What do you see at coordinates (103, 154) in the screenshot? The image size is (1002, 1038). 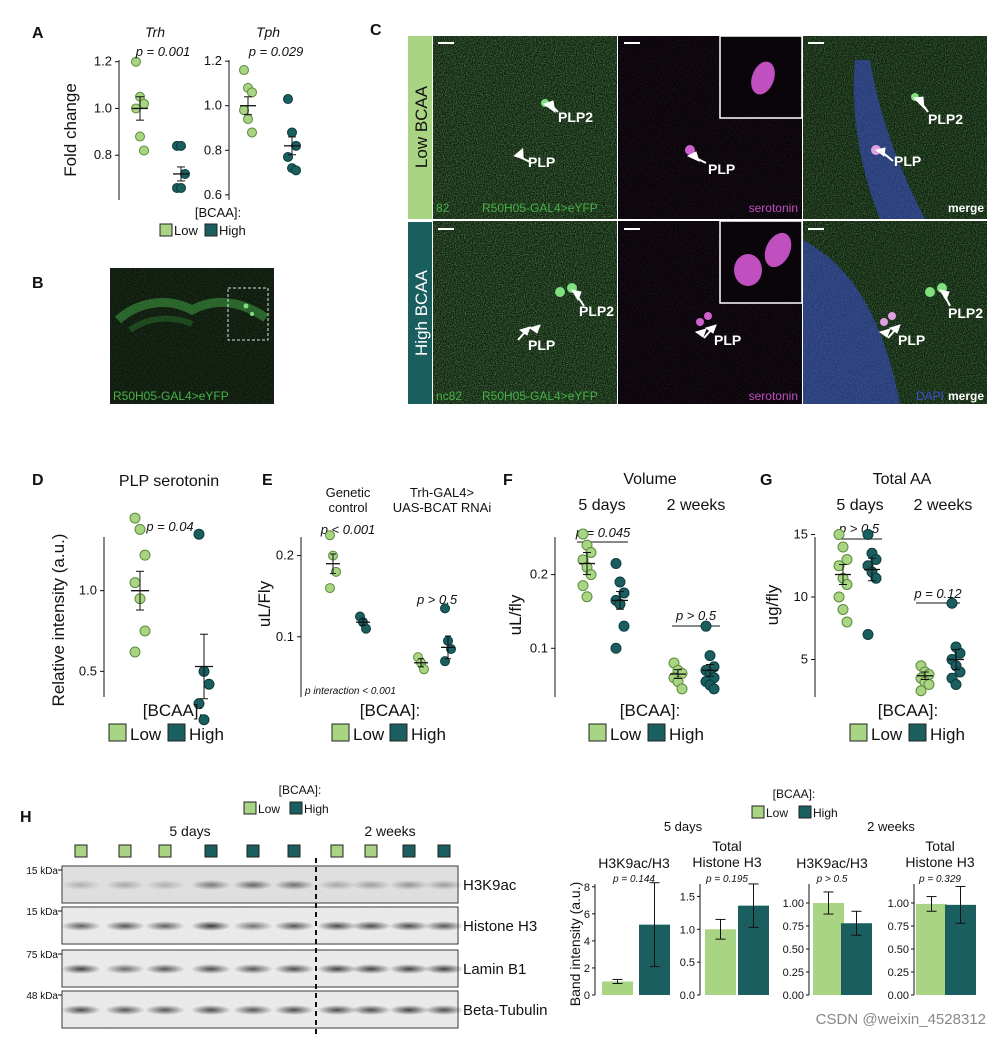 I see `y-tick-label: 0.8` at bounding box center [103, 154].